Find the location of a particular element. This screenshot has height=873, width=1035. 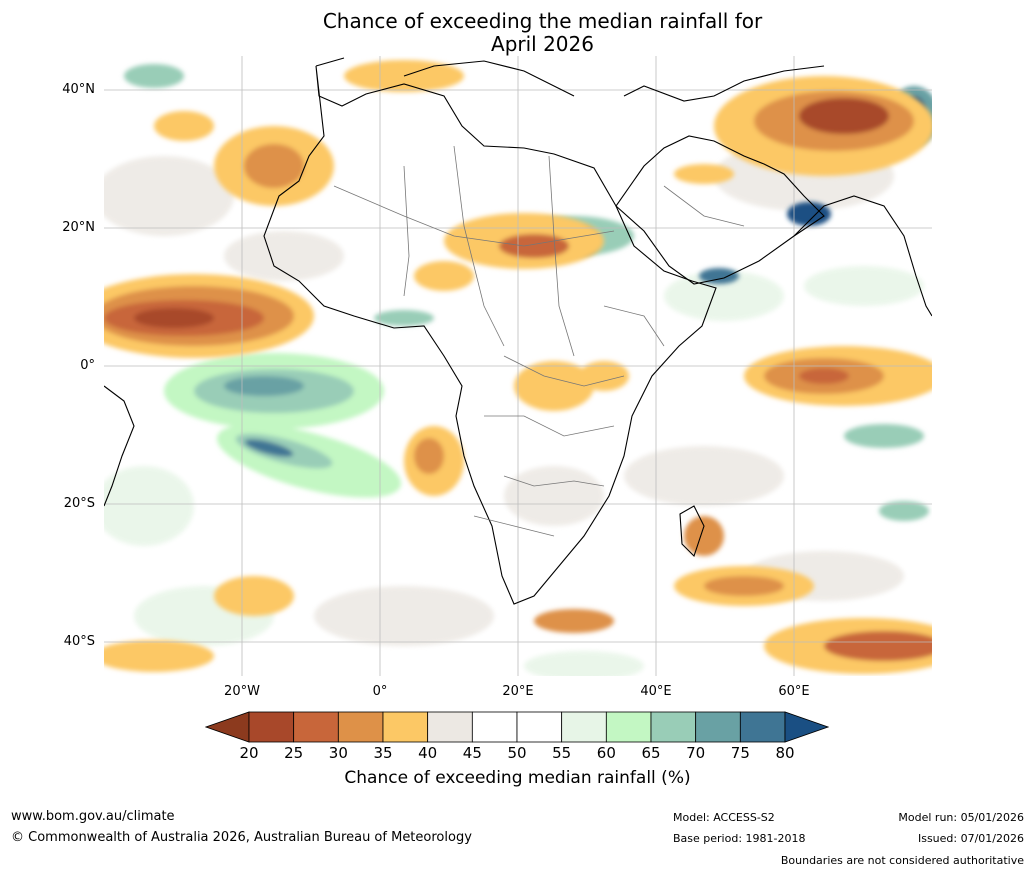

colorbar is located at coordinates (517, 729).